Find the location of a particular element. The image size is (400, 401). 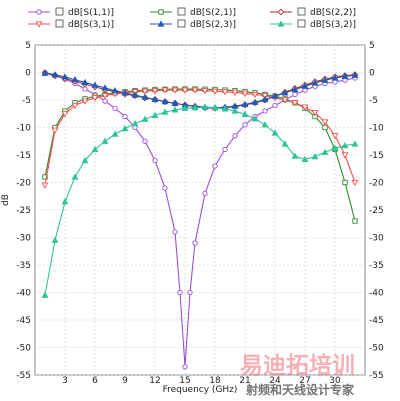

legend-item: dB[S(2,3)] is located at coordinates (193, 24).